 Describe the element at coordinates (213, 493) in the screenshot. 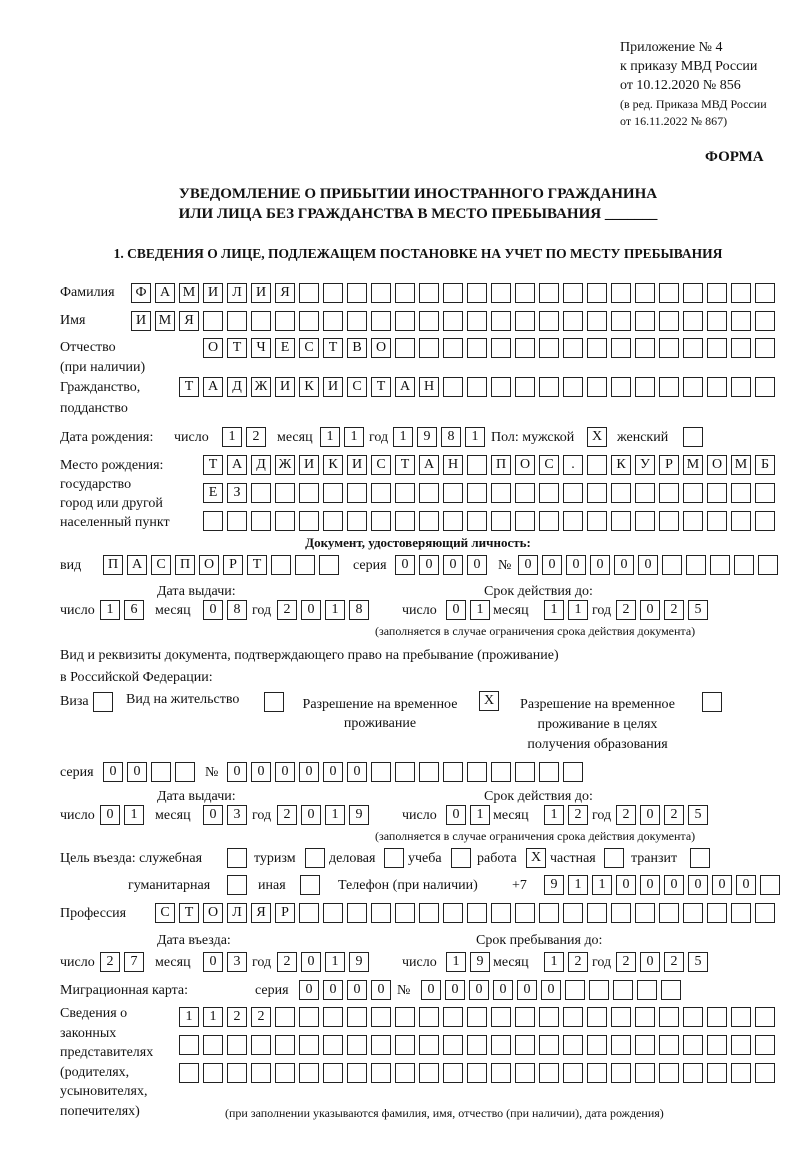

I see `char-box: Е` at that location.